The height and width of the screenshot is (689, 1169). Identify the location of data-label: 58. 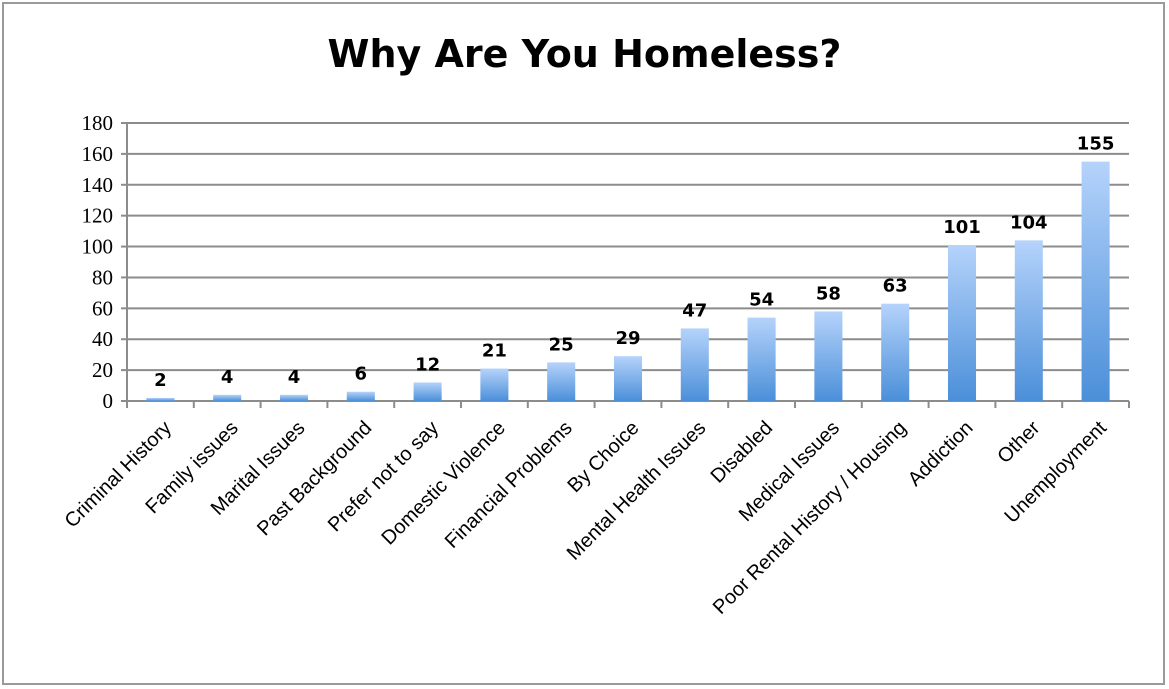
(828, 293).